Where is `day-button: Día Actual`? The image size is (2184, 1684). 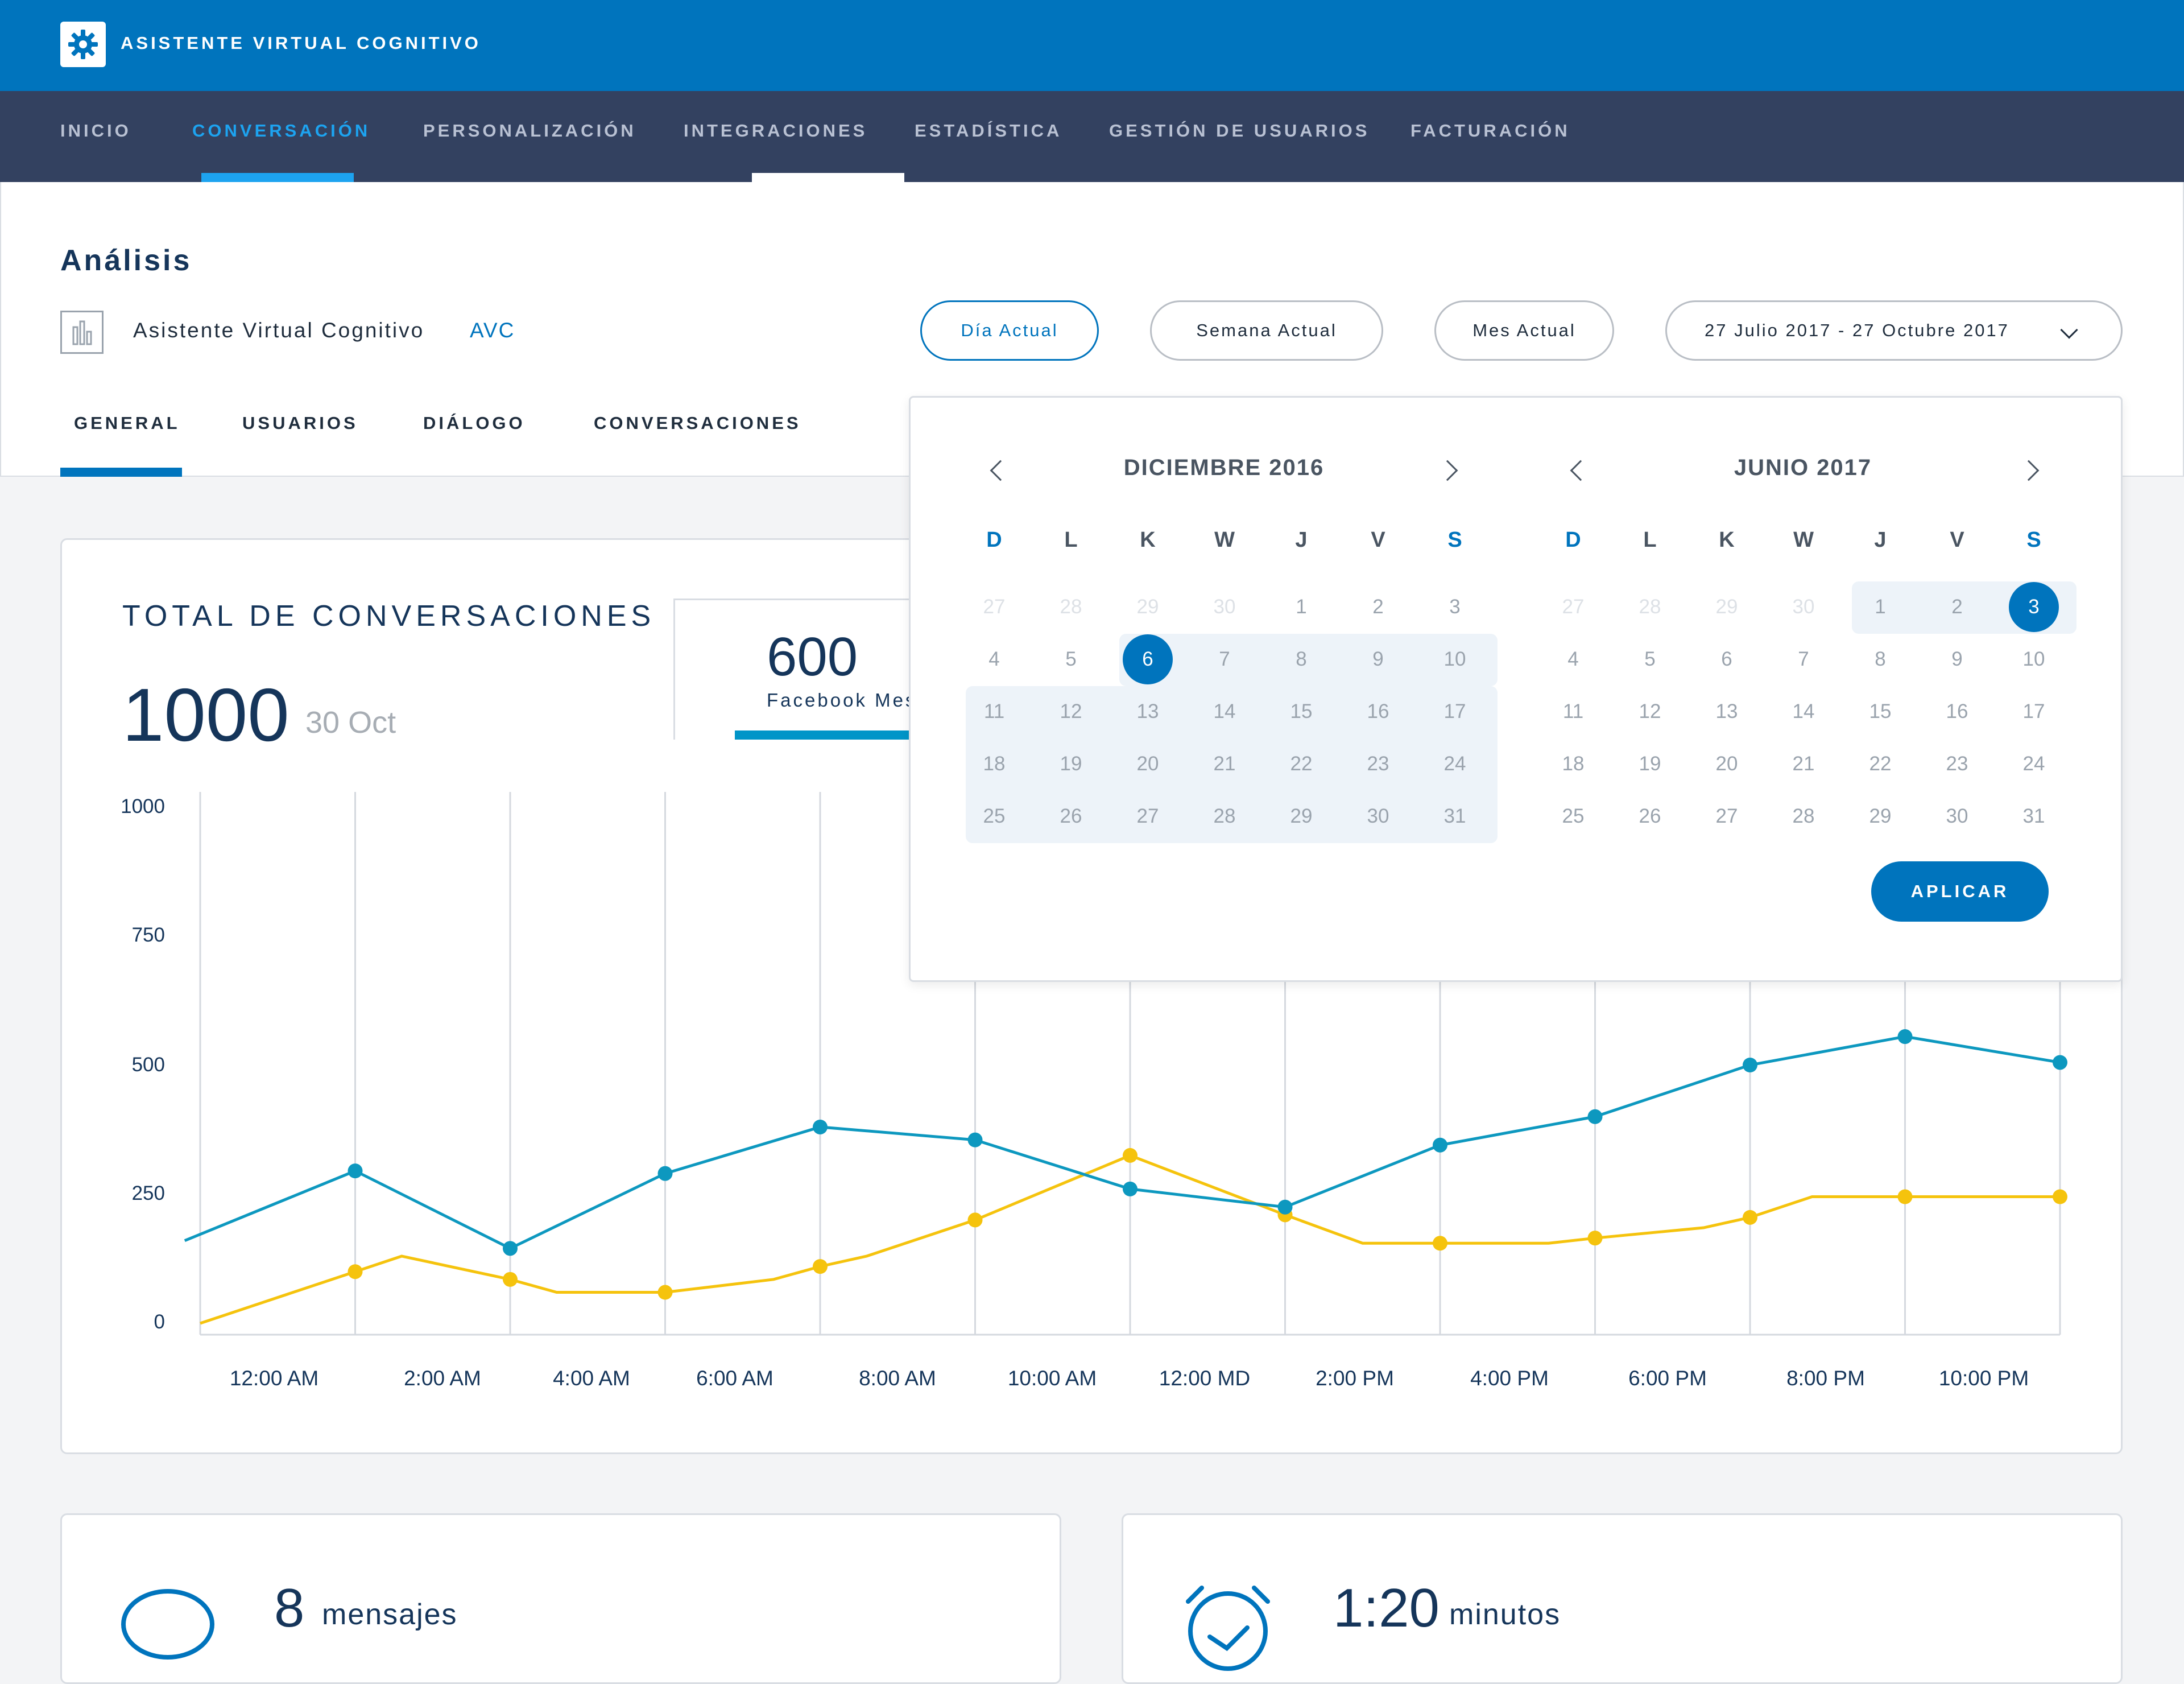
day-button: Día Actual is located at coordinates (1009, 330).